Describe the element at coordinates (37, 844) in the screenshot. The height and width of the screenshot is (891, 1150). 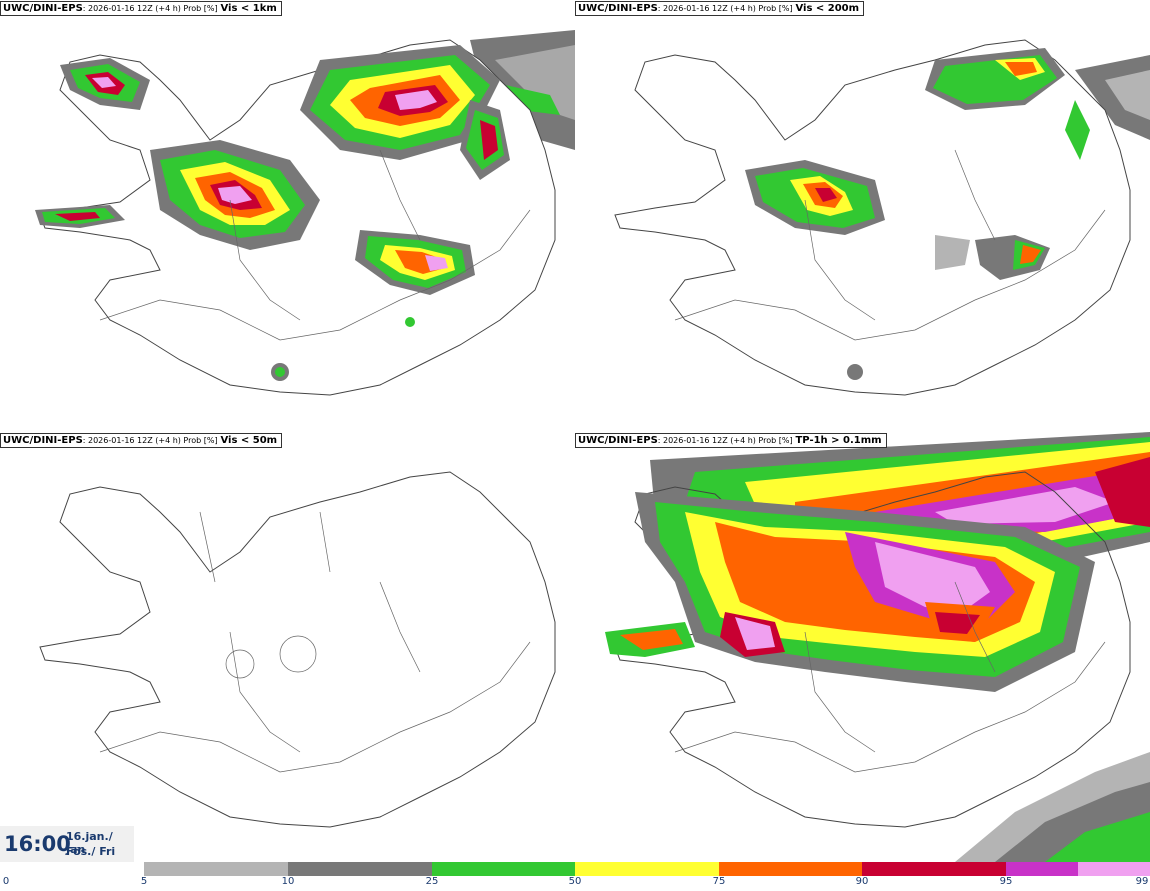
I see `valid-time: 16:00` at that location.